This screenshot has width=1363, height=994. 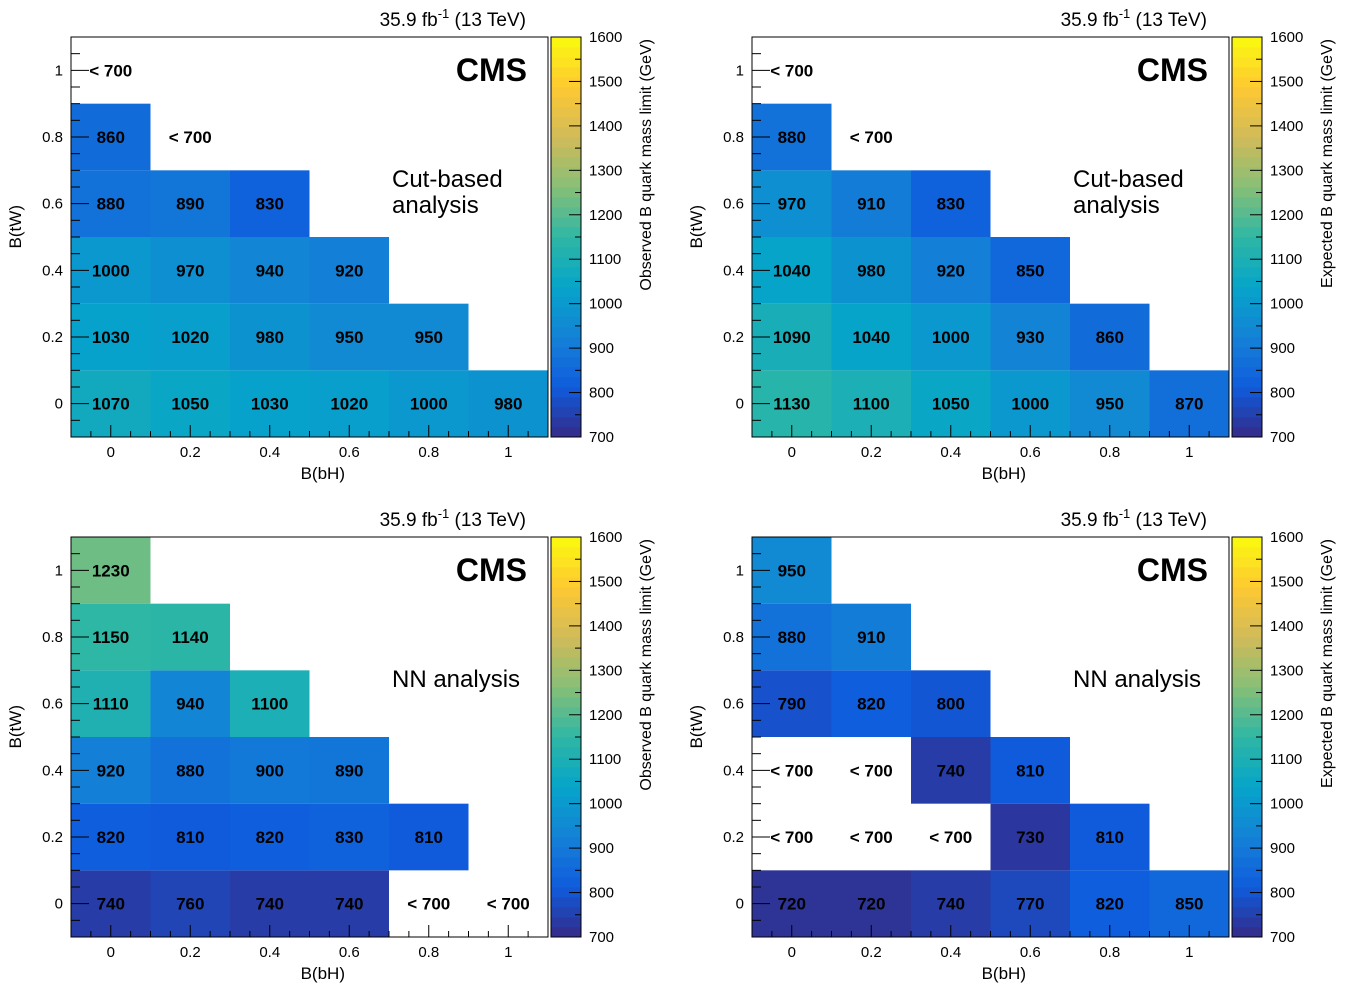 I want to click on colorbar-tick-label: 900, so click(x=1282, y=848).